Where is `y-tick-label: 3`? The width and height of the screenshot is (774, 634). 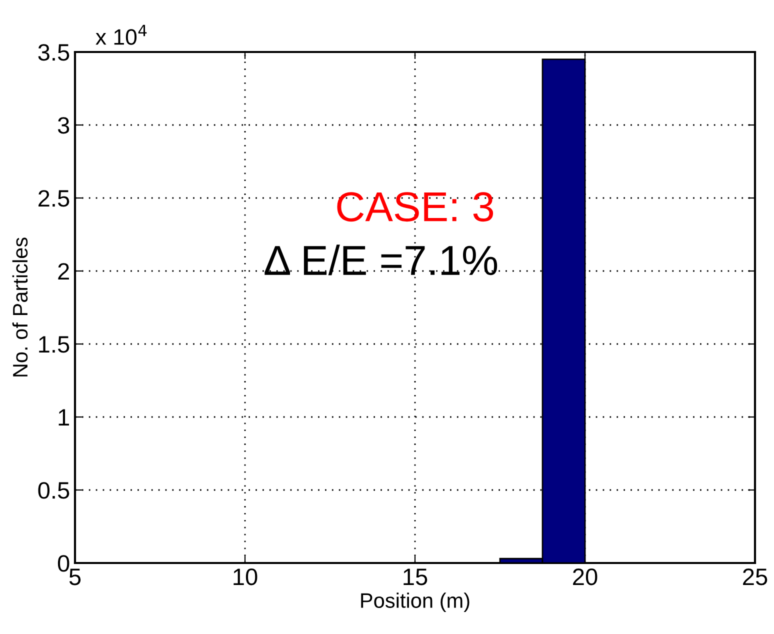 y-tick-label: 3 is located at coordinates (64, 125).